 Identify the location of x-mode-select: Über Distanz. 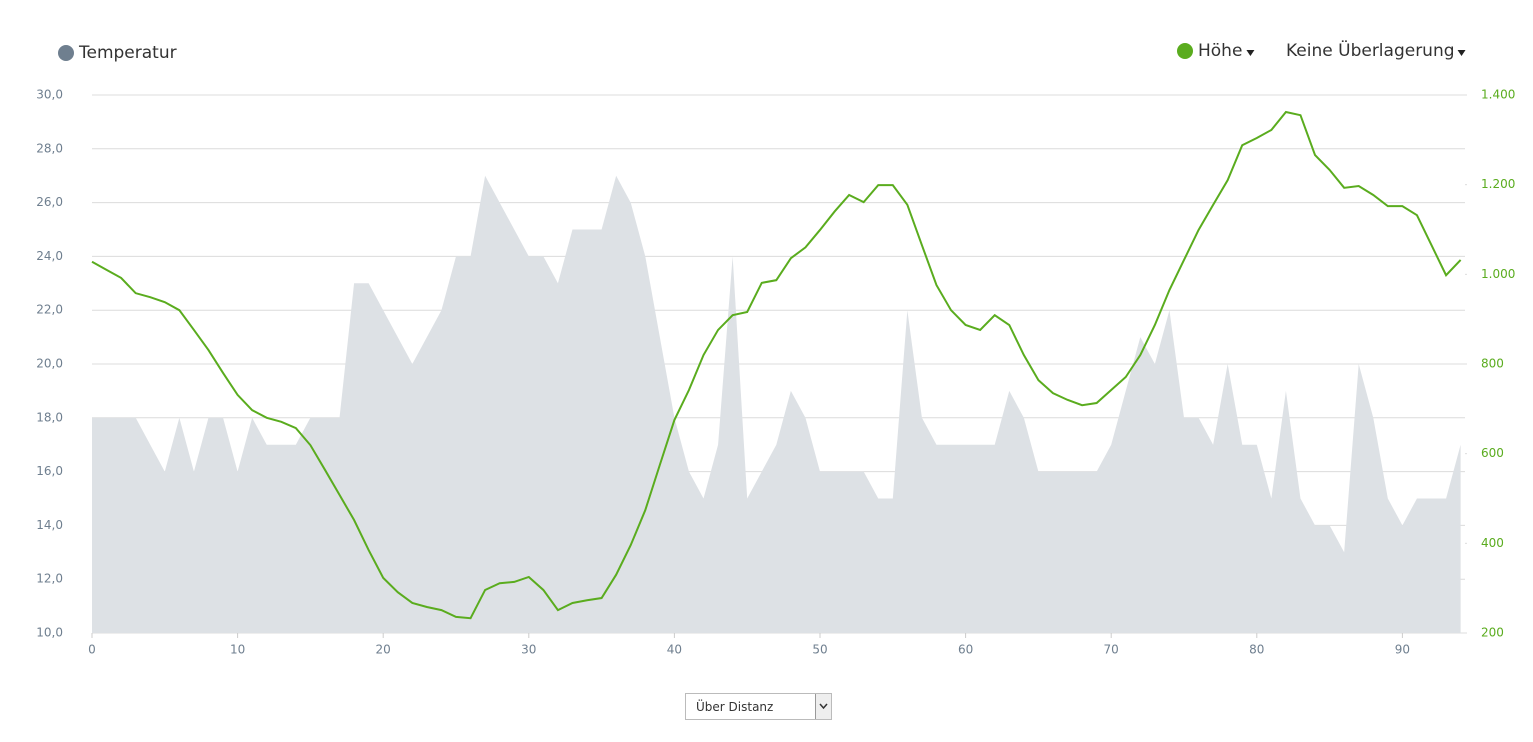
(758, 706).